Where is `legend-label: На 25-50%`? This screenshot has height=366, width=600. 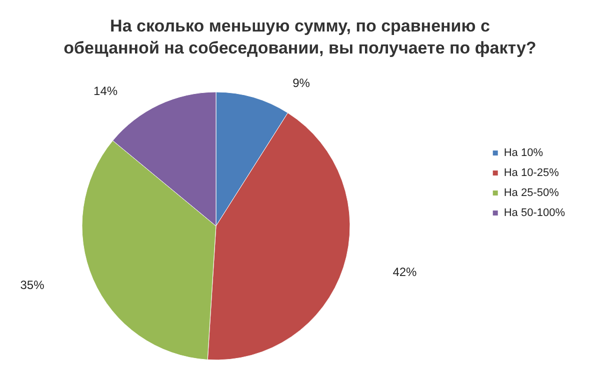 legend-label: На 25-50% is located at coordinates (532, 193).